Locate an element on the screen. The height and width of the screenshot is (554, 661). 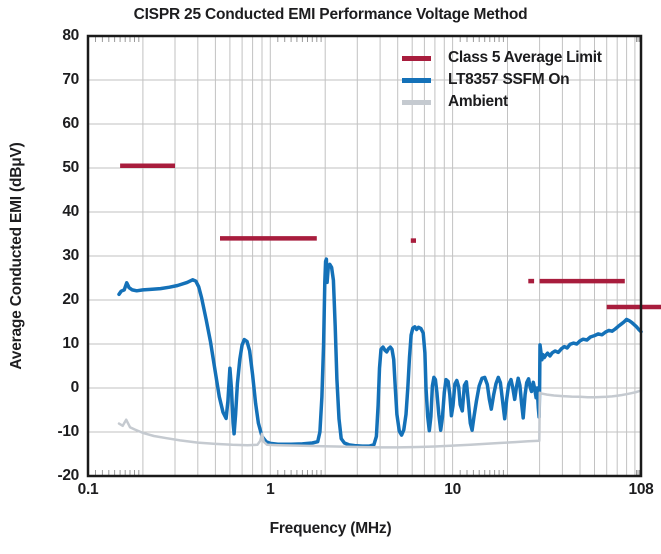
legend-row: LT8357 SSFM On is located at coordinates (502, 80).